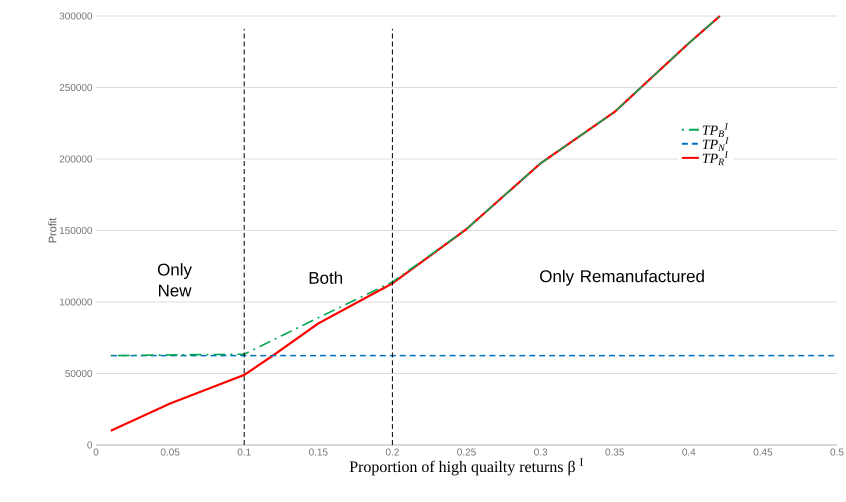 The image size is (846, 502). What do you see at coordinates (715, 144) in the screenshot?
I see `legend-label: TP$_{N}$I` at bounding box center [715, 144].